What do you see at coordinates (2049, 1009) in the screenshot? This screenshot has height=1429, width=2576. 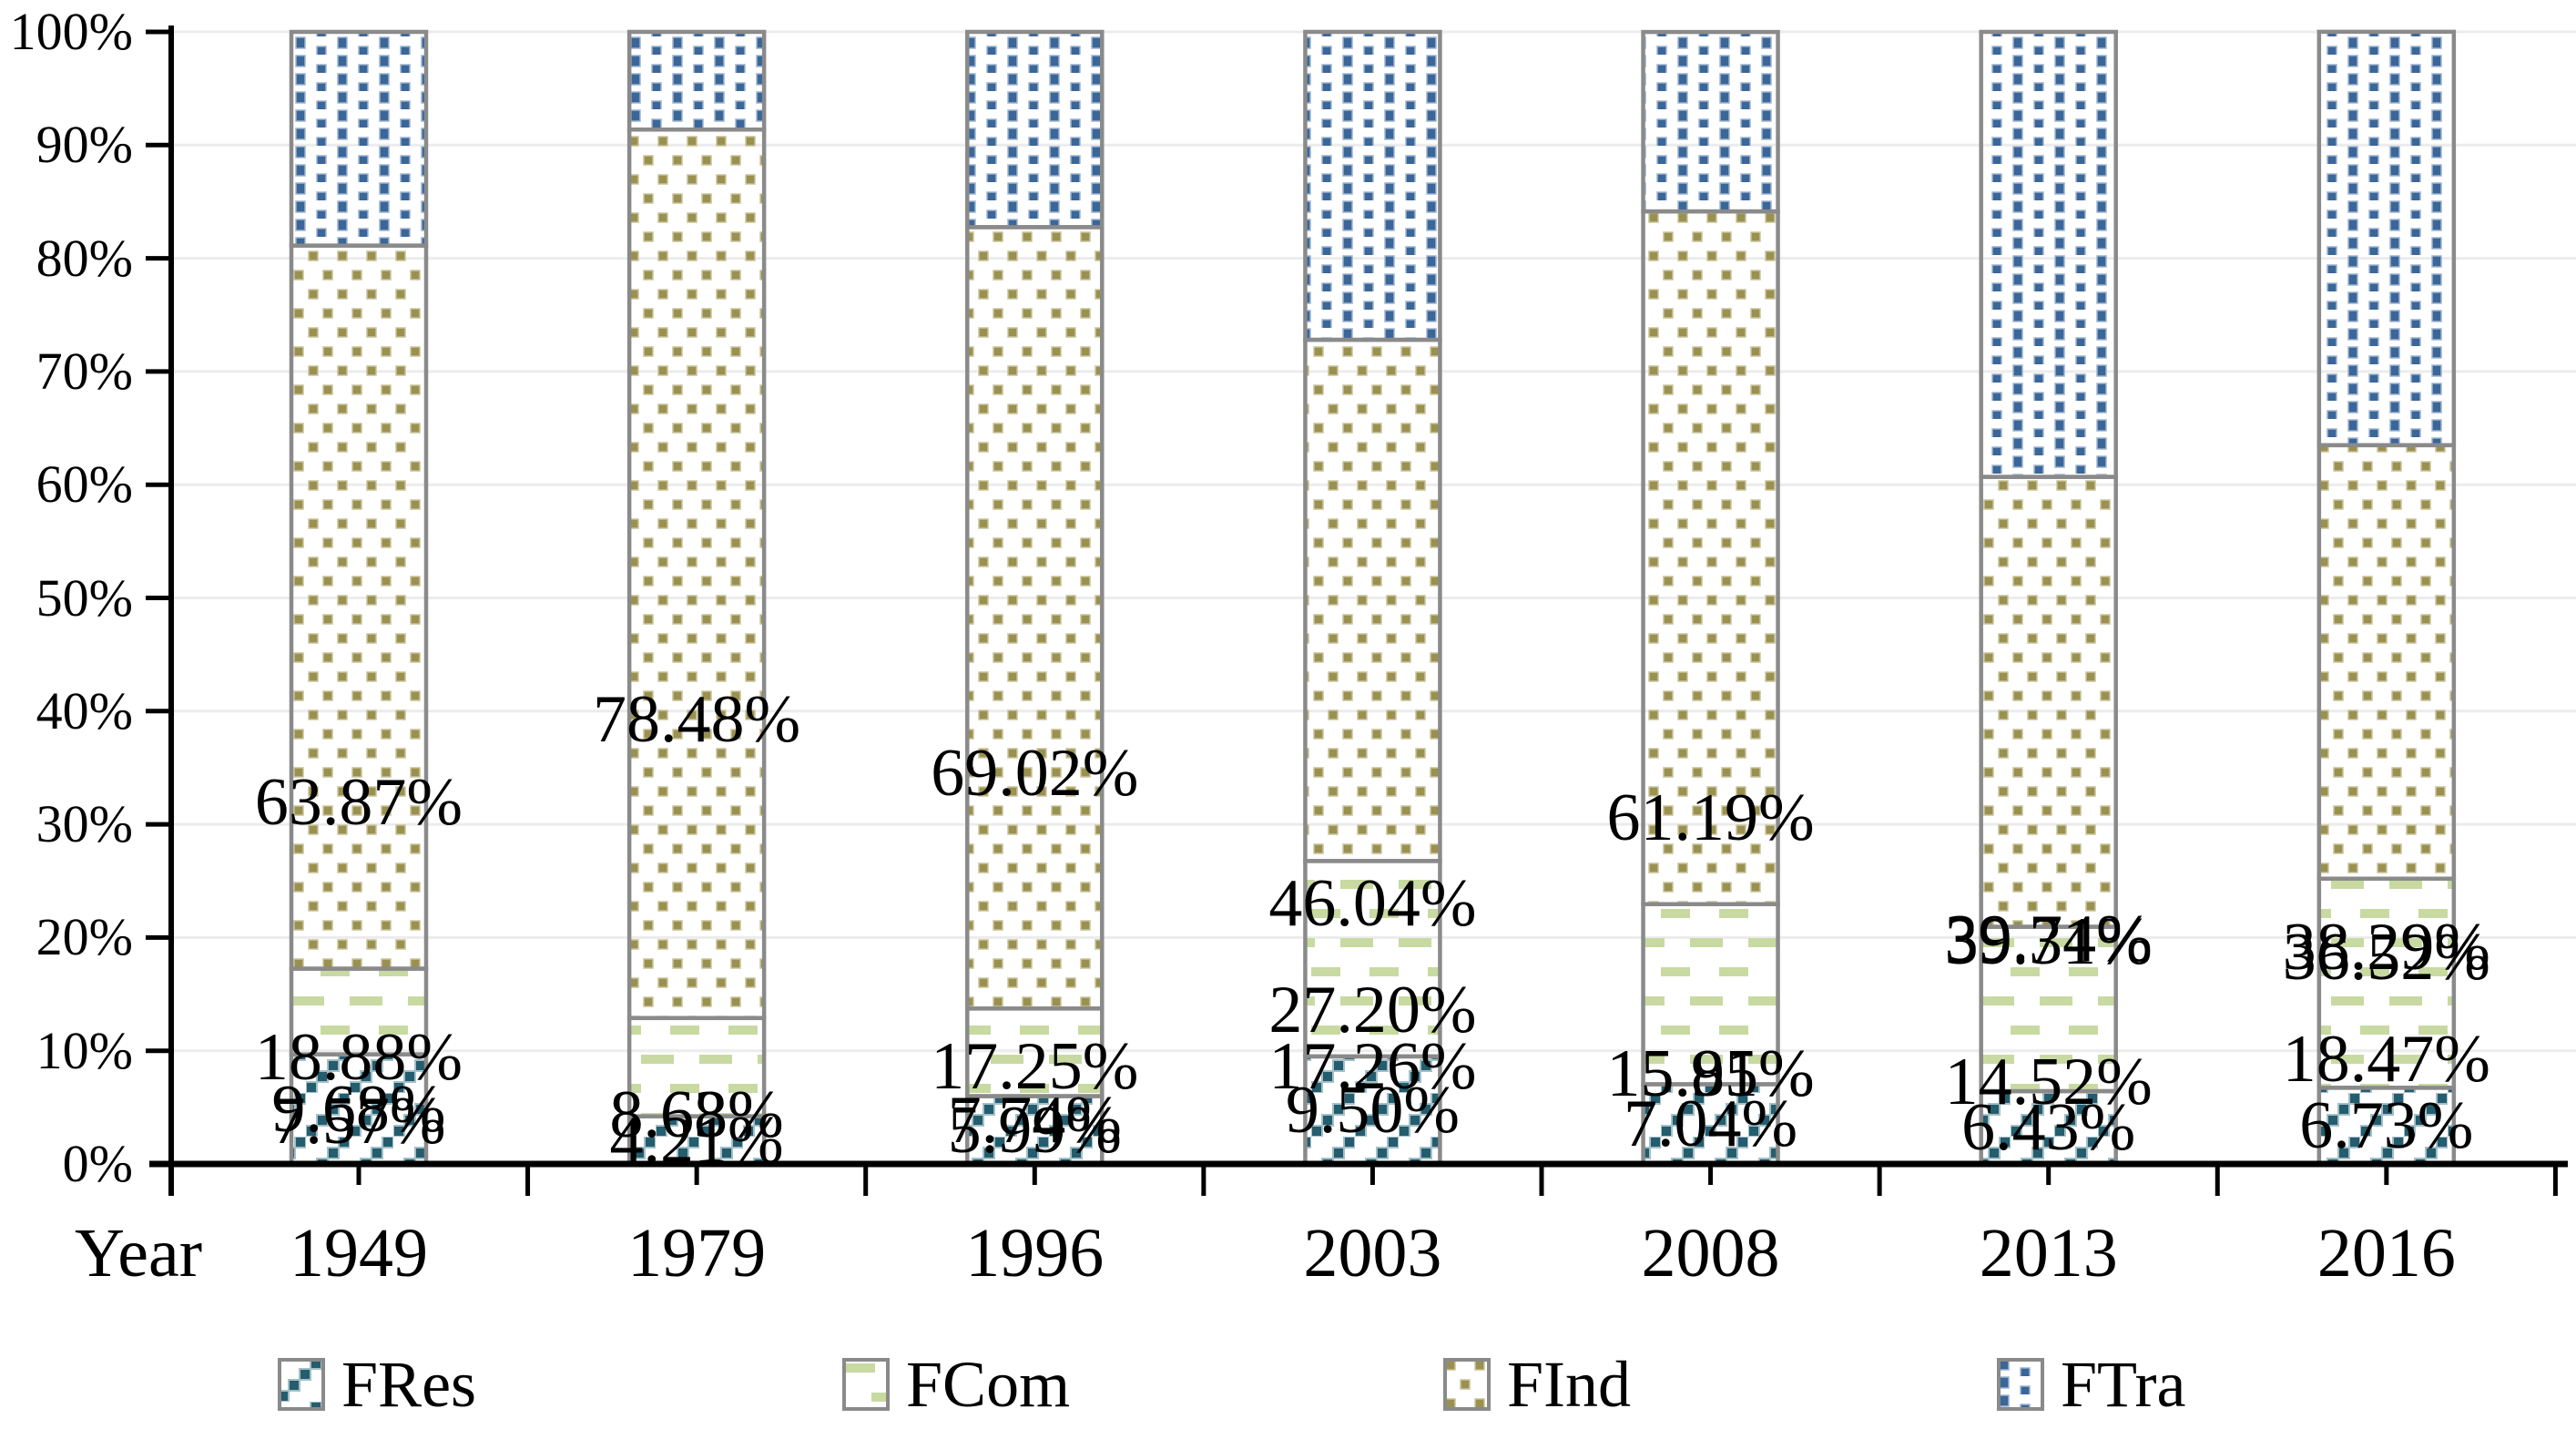 I see `bar-segment-FCom-2013` at bounding box center [2049, 1009].